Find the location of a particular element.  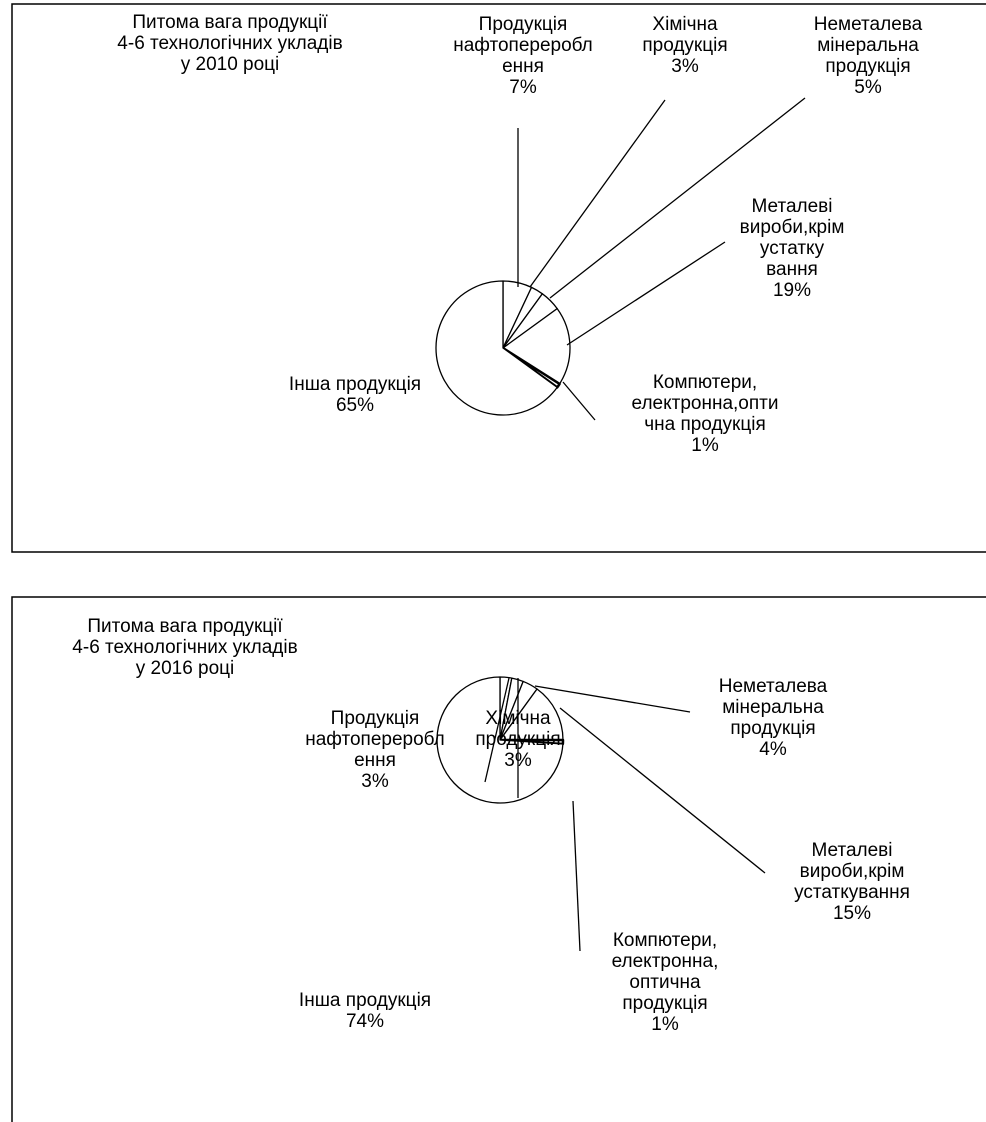

slice-label: Компютери, електронна,опти чна продукція 1% is located at coordinates (705, 414).